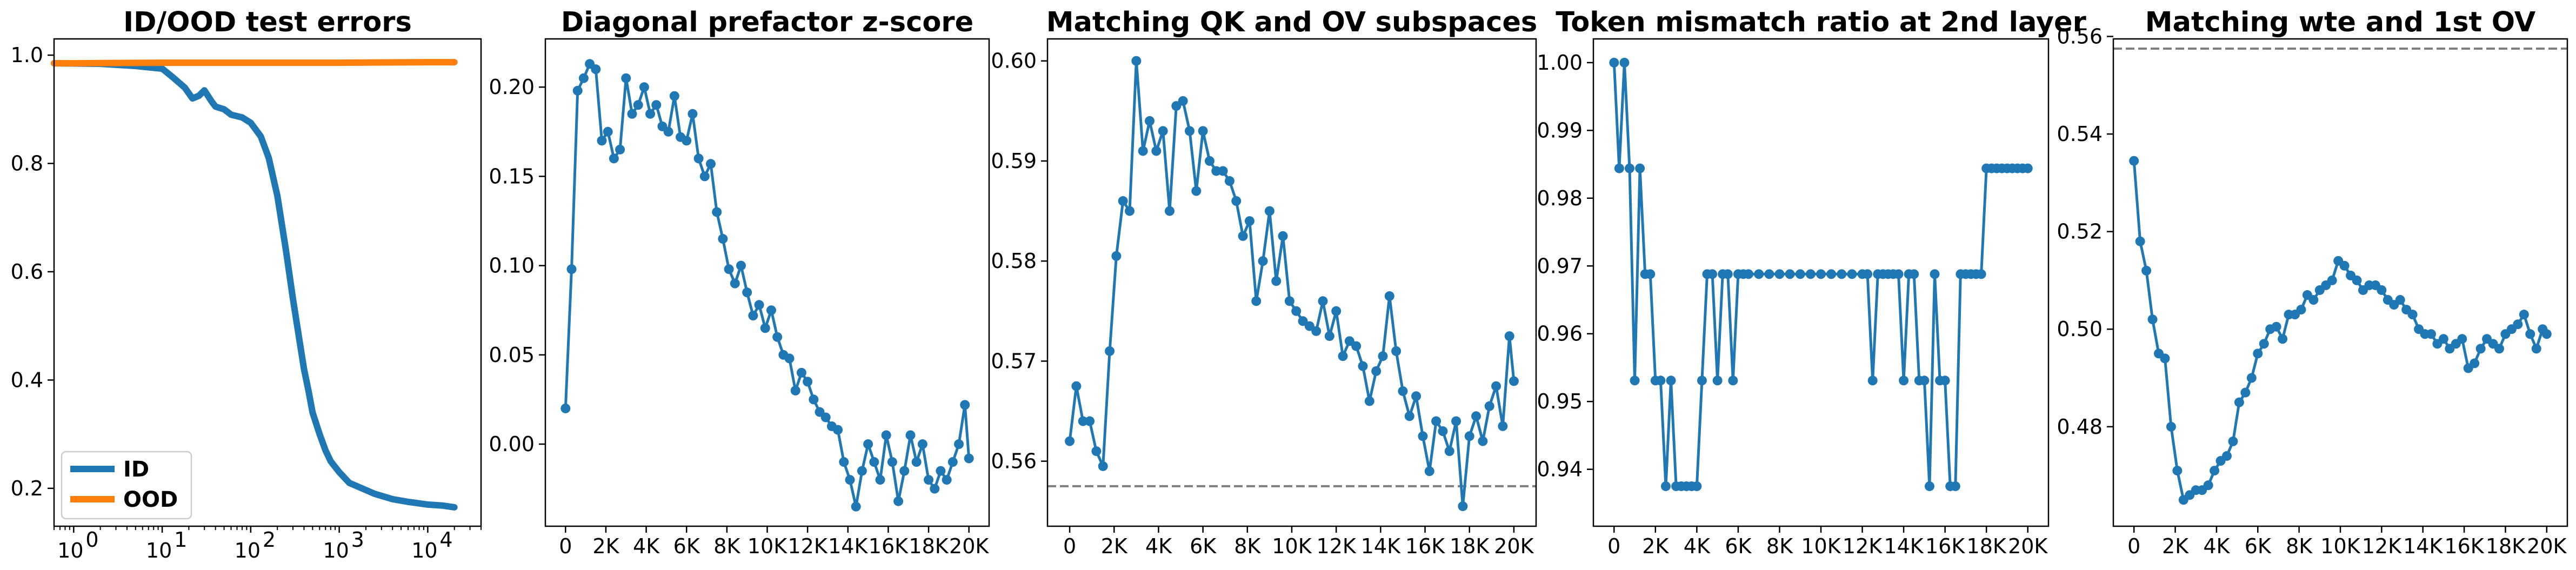  I want to click on x-tick-label: 18K, so click(2506, 546).